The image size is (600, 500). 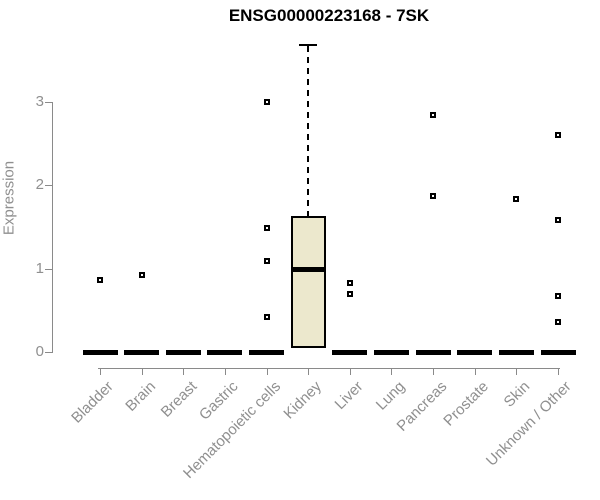 What do you see at coordinates (329, 15) in the screenshot?
I see `chart-title: ENSG00000223168 - 7SK` at bounding box center [329, 15].